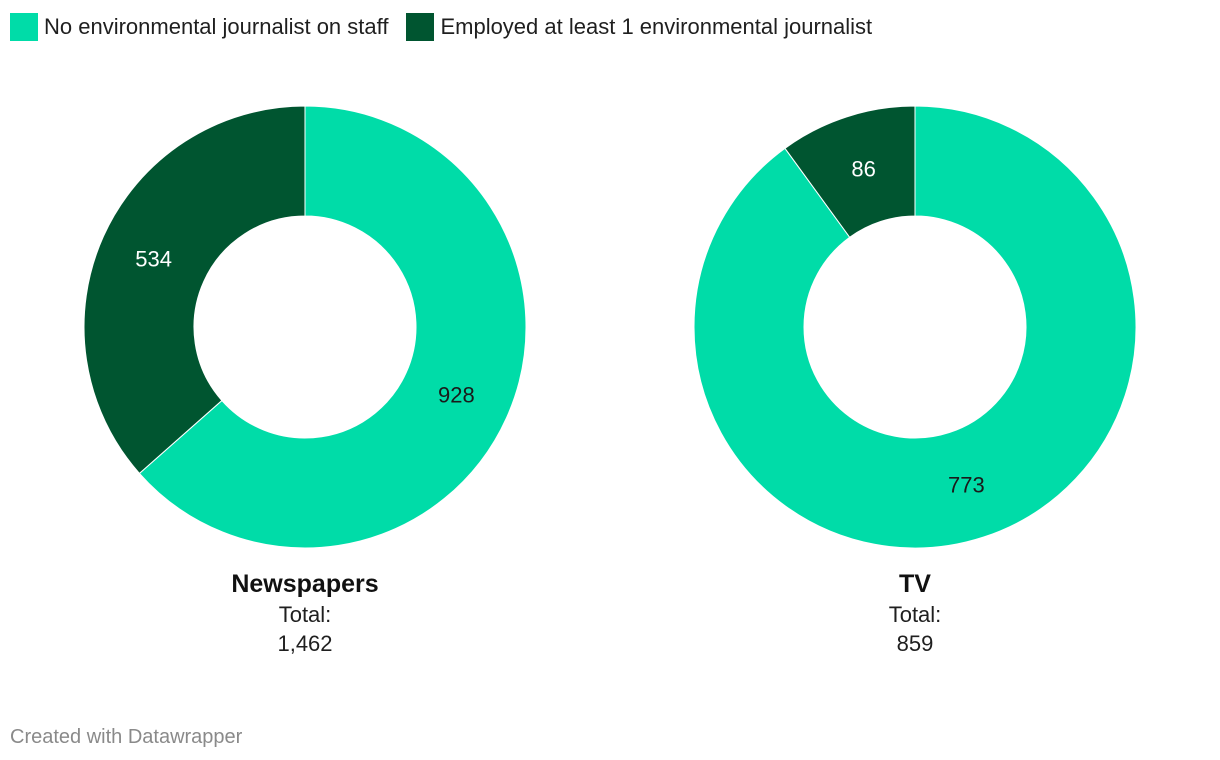 This screenshot has height=760, width=1220. Describe the element at coordinates (305, 643) in the screenshot. I see `chart-total-value-newspapers: 1,462` at that location.